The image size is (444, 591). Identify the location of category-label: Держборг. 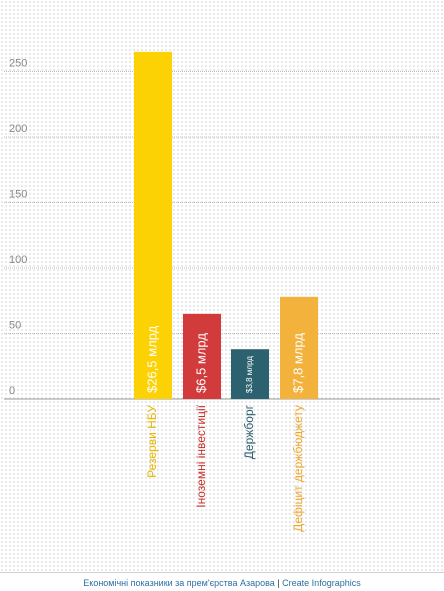
(249, 431).